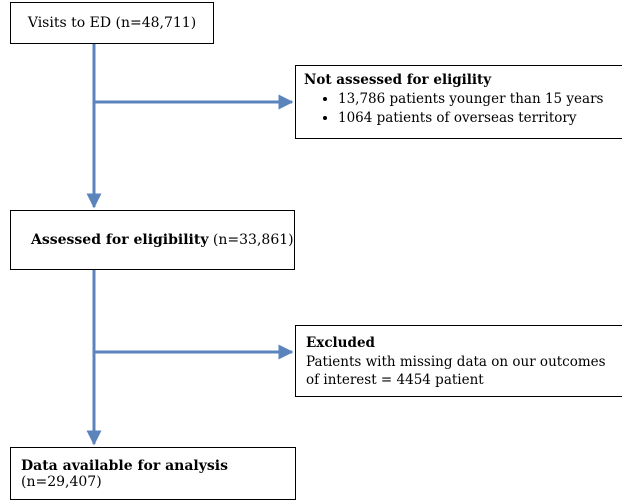 The width and height of the screenshot is (622, 502). Describe the element at coordinates (398, 80) in the screenshot. I see `not-assessed-title: Not assessed for eligility` at that location.